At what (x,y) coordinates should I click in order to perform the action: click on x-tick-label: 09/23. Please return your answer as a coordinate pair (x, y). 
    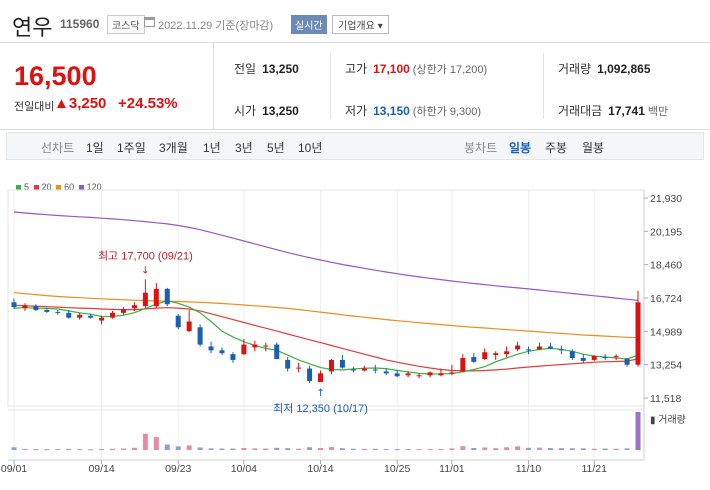
    Looking at the image, I should click on (178, 469).